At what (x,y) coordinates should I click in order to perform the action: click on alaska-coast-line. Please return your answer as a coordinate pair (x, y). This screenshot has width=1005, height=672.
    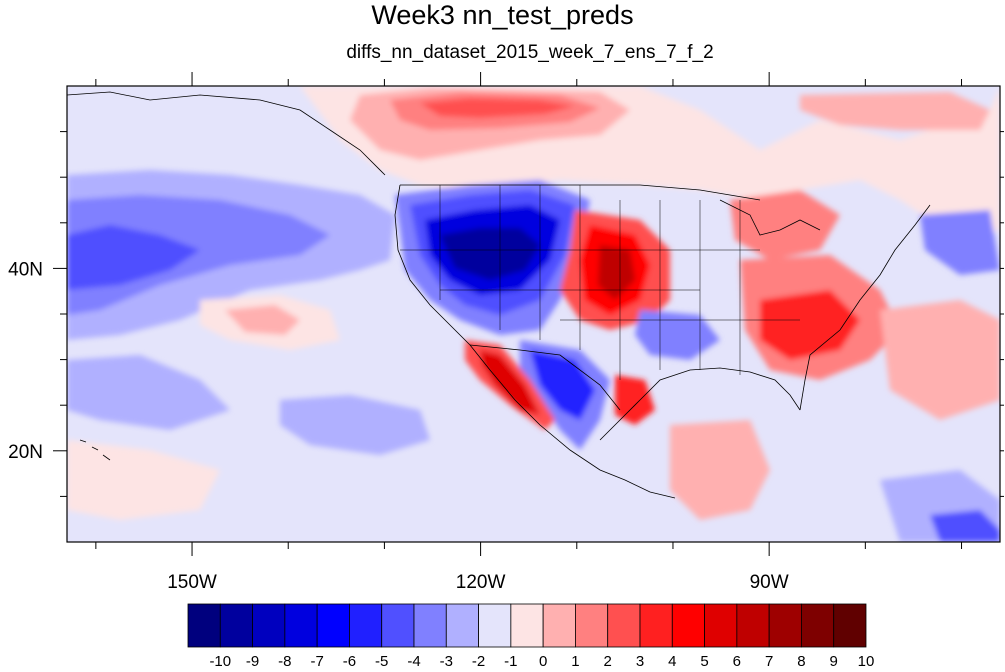
    Looking at the image, I should click on (226, 133).